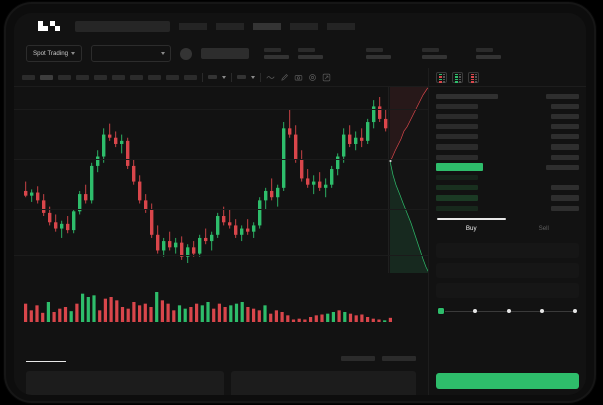 The image size is (603, 405). I want to click on orders-tabs, so click(221, 358).